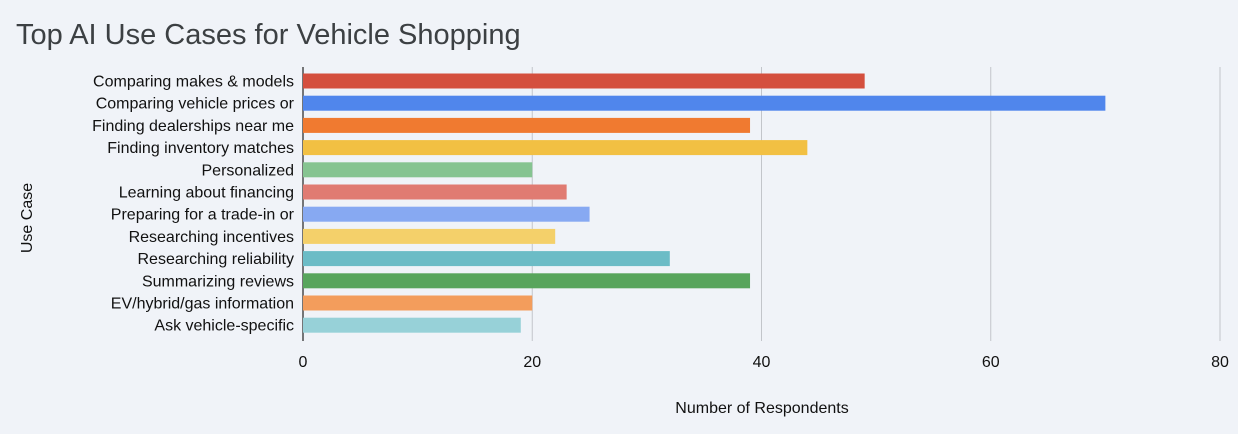 Image resolution: width=1238 pixels, height=434 pixels. I want to click on category-label-9: Summarizing reviews, so click(218, 281).